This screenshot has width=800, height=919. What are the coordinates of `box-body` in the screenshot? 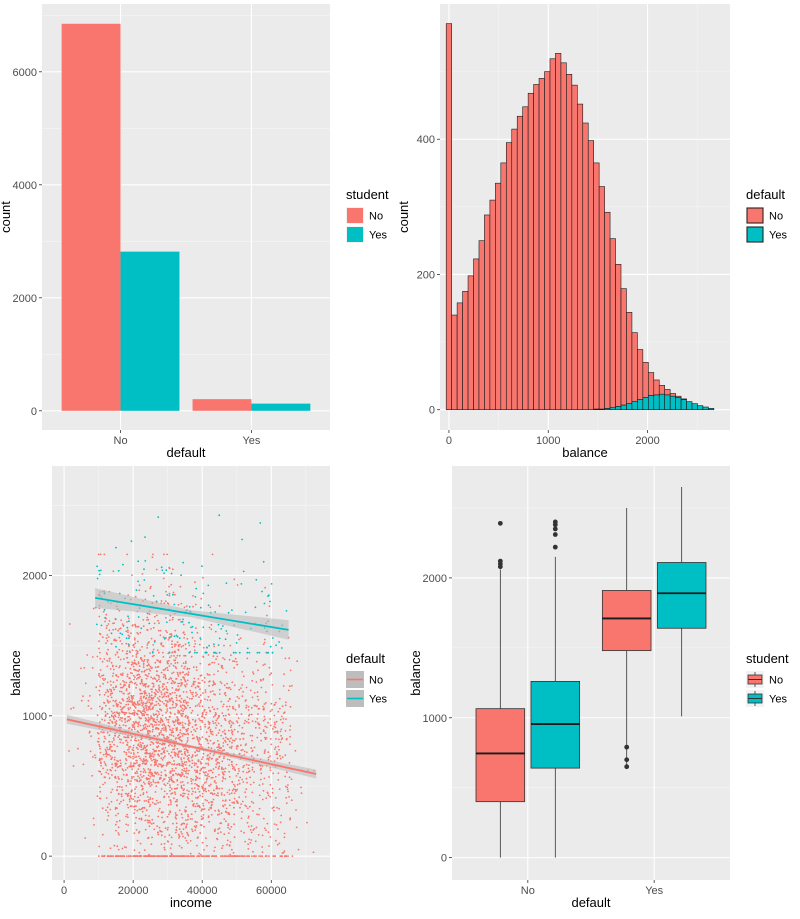 It's located at (681, 595).